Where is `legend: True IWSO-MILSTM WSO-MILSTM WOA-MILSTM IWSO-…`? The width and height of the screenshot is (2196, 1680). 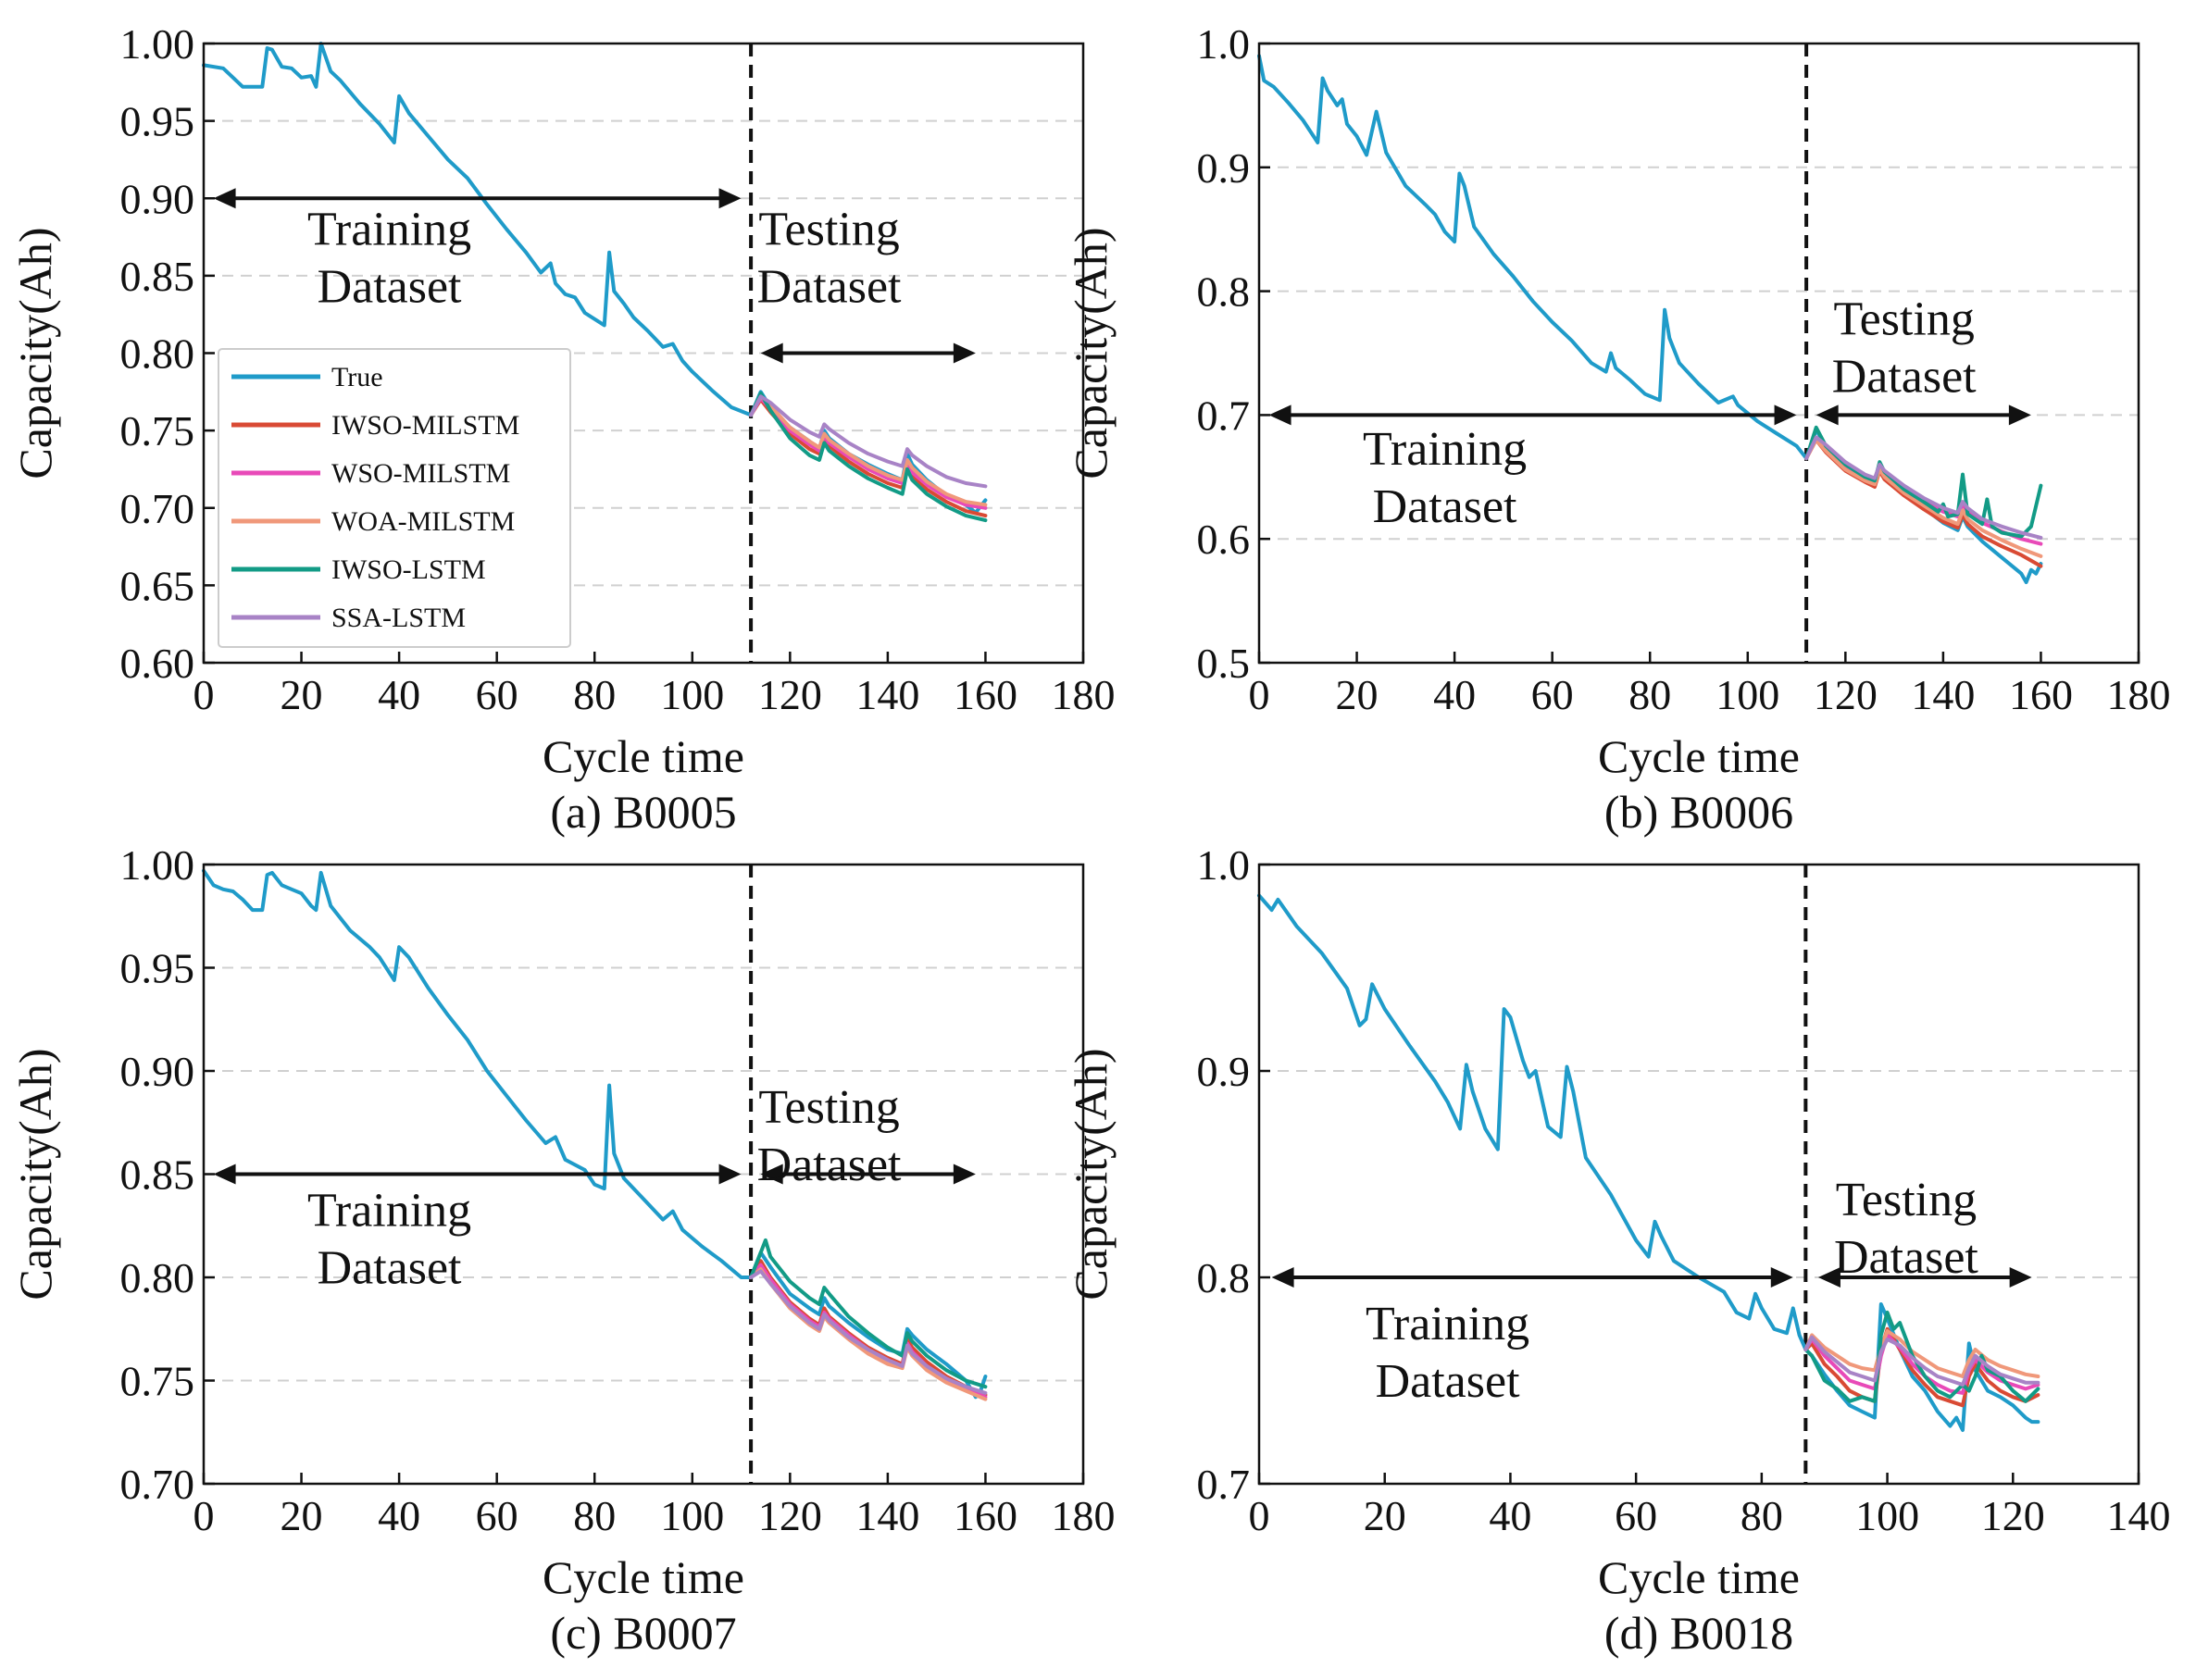 legend: True IWSO-MILSTM WSO-MILSTM WOA-MILSTM IWSO-… is located at coordinates (394, 498).